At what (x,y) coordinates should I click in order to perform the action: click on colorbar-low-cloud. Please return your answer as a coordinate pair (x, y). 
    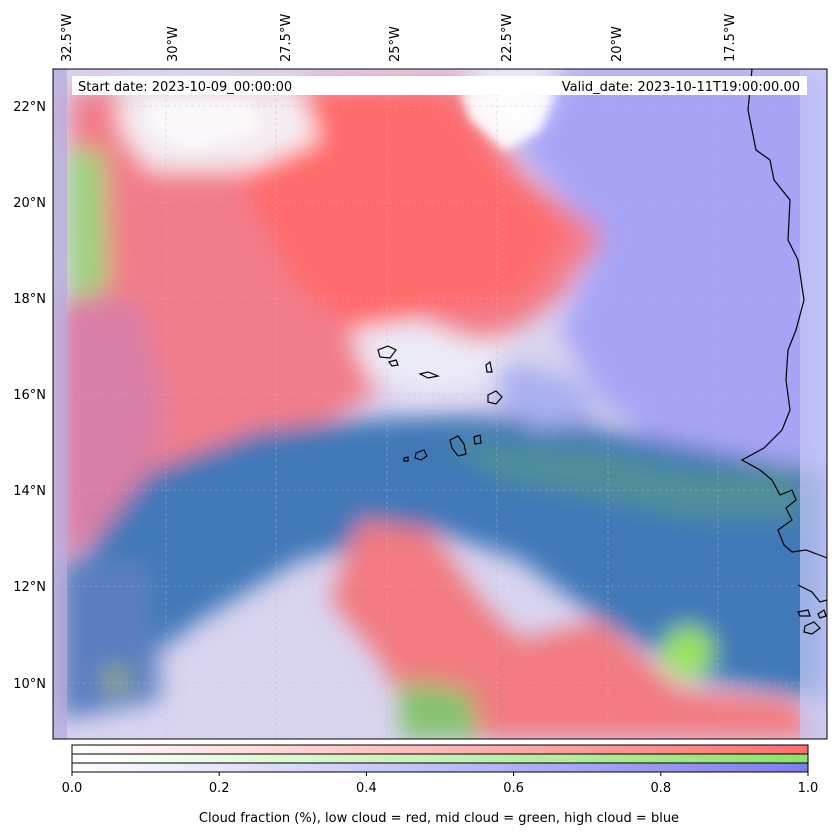
    Looking at the image, I should click on (440, 749).